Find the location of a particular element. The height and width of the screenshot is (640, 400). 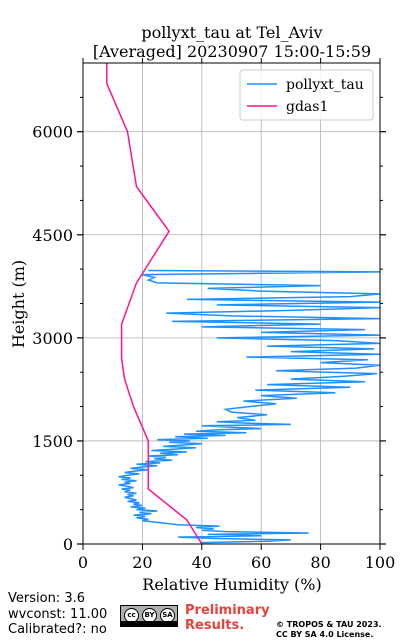

x-tick-label-0: 0 is located at coordinates (83, 562).